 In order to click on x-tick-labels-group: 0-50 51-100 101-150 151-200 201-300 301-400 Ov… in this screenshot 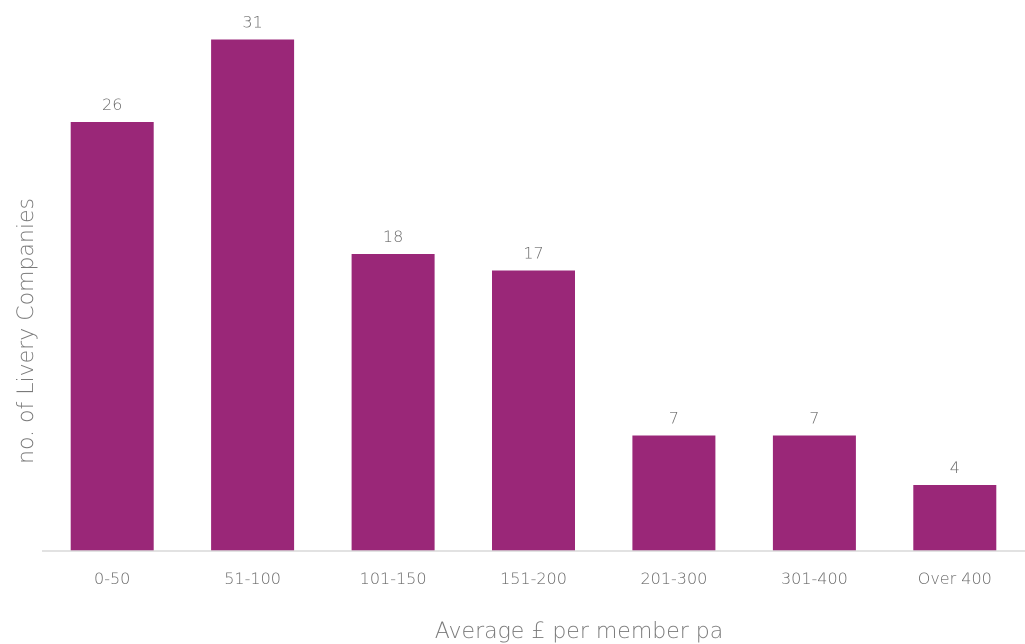, I will do `click(543, 578)`.